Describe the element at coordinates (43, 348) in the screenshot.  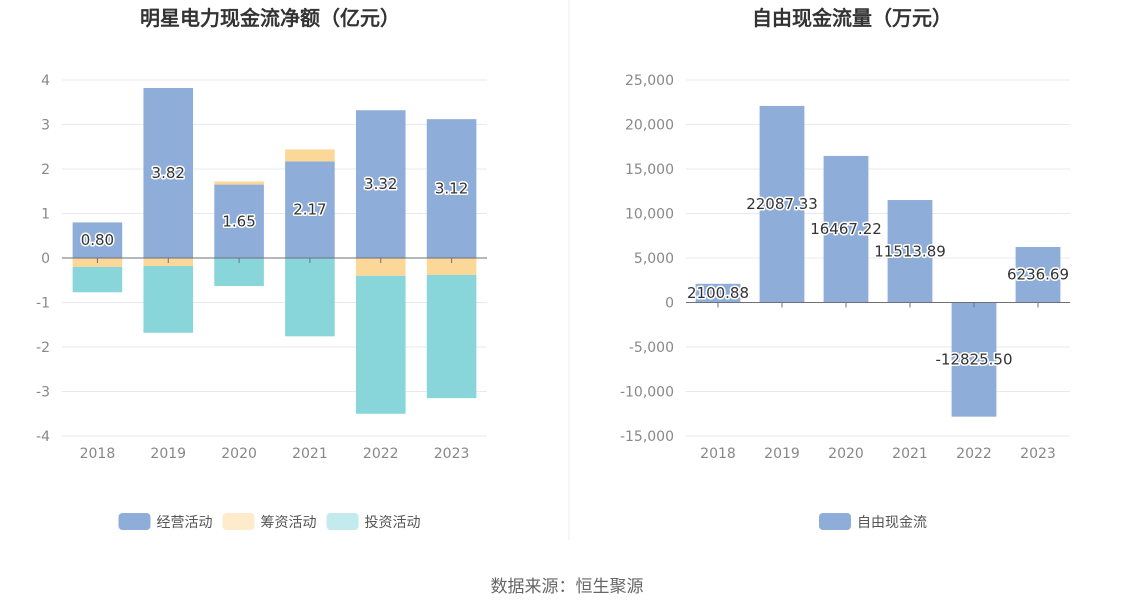
I see `y-tick-label: -2` at that location.